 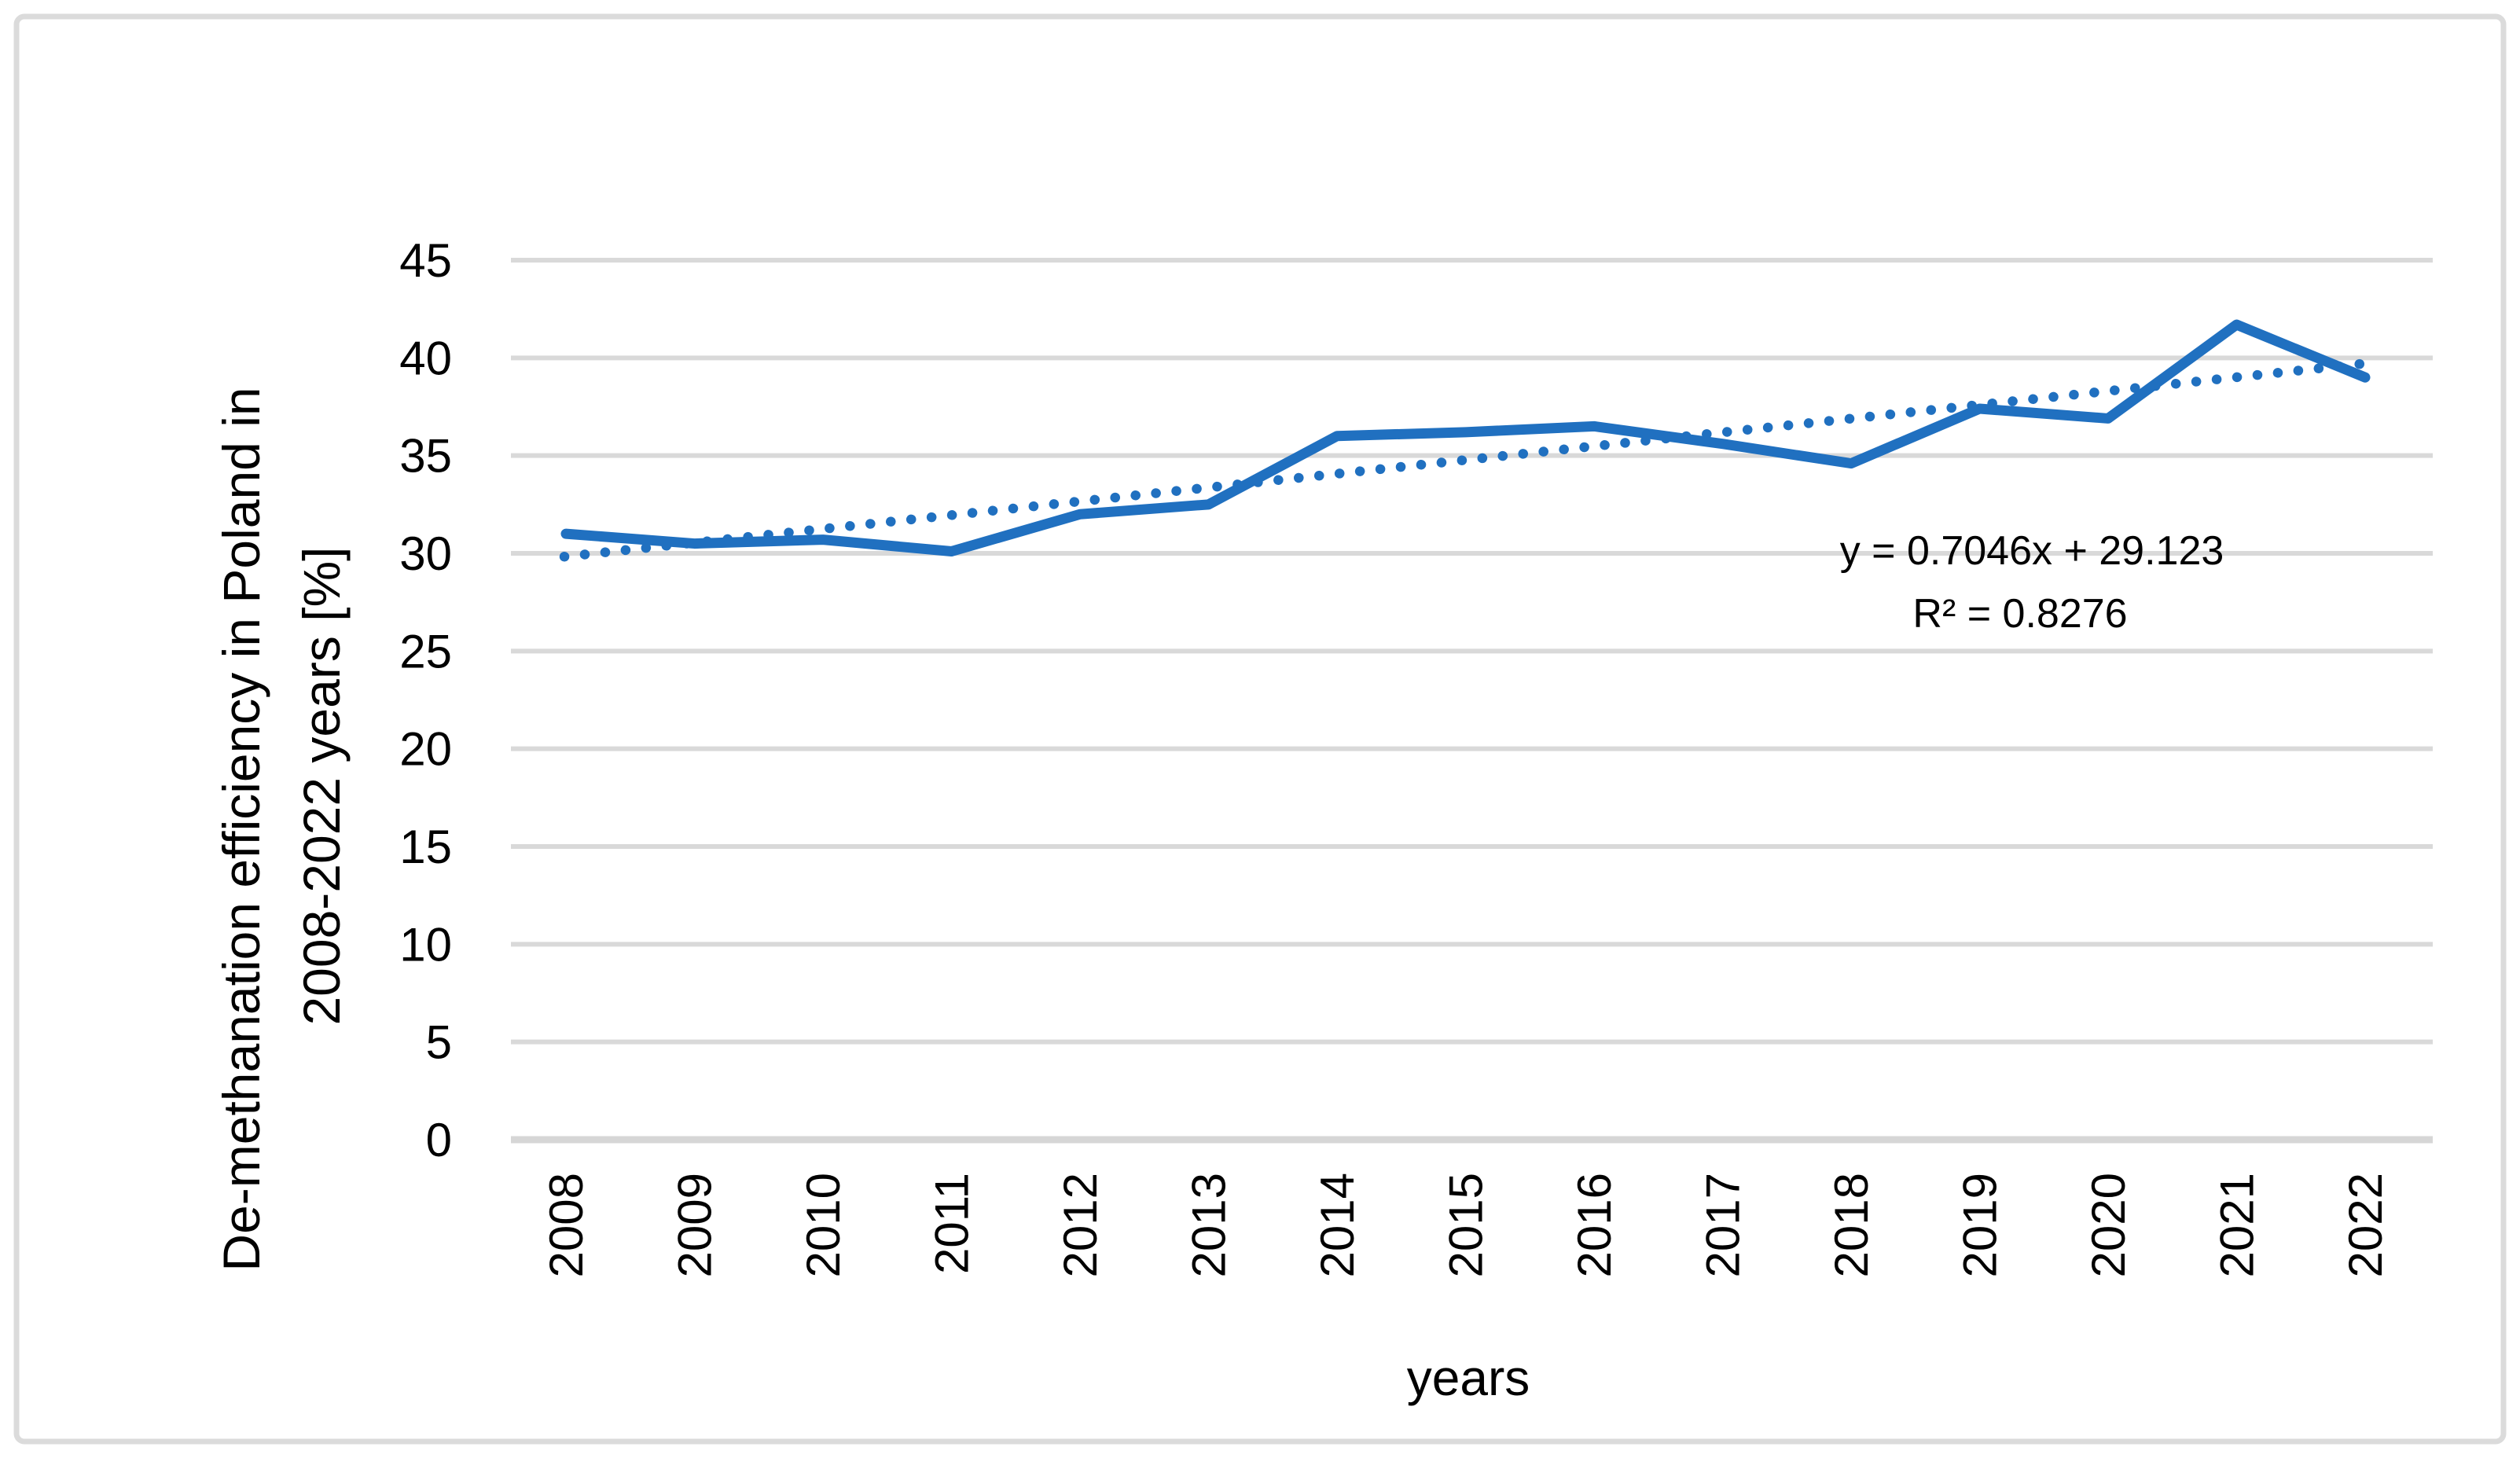 I want to click on y-tick-label-15: 15, so click(x=425, y=847).